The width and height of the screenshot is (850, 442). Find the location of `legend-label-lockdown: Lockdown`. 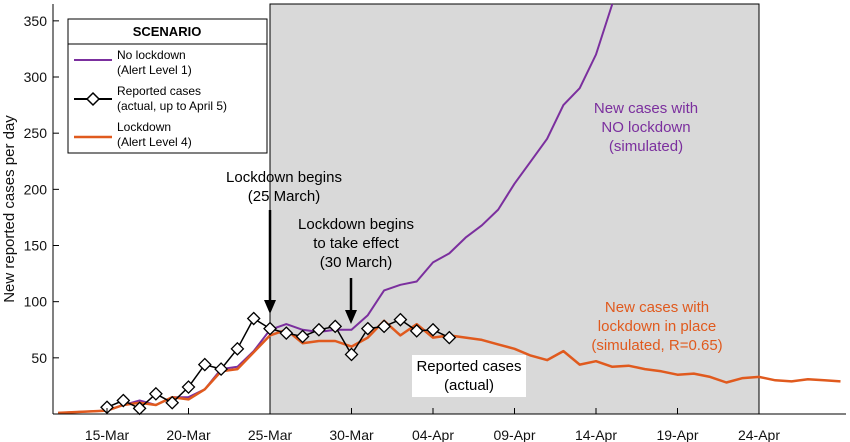

legend-label-lockdown: Lockdown is located at coordinates (144, 127).